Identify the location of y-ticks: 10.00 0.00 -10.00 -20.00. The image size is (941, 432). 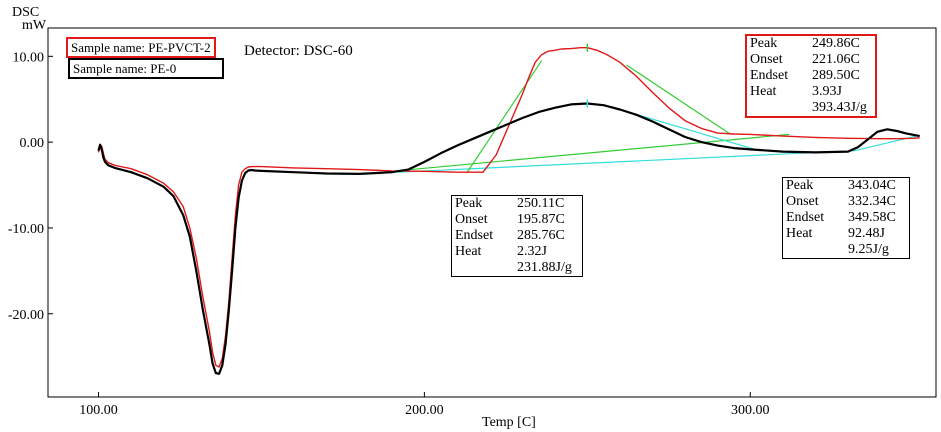
(30, 186).